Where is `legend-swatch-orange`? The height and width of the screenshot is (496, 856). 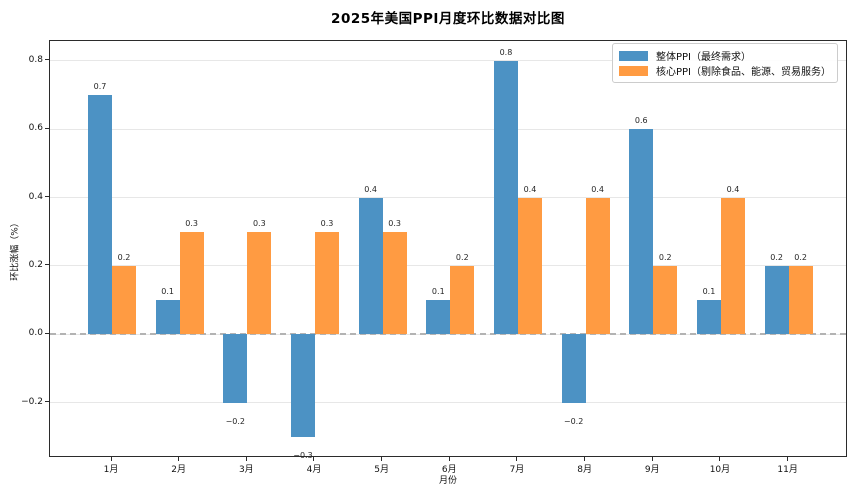
legend-swatch-orange is located at coordinates (633, 70).